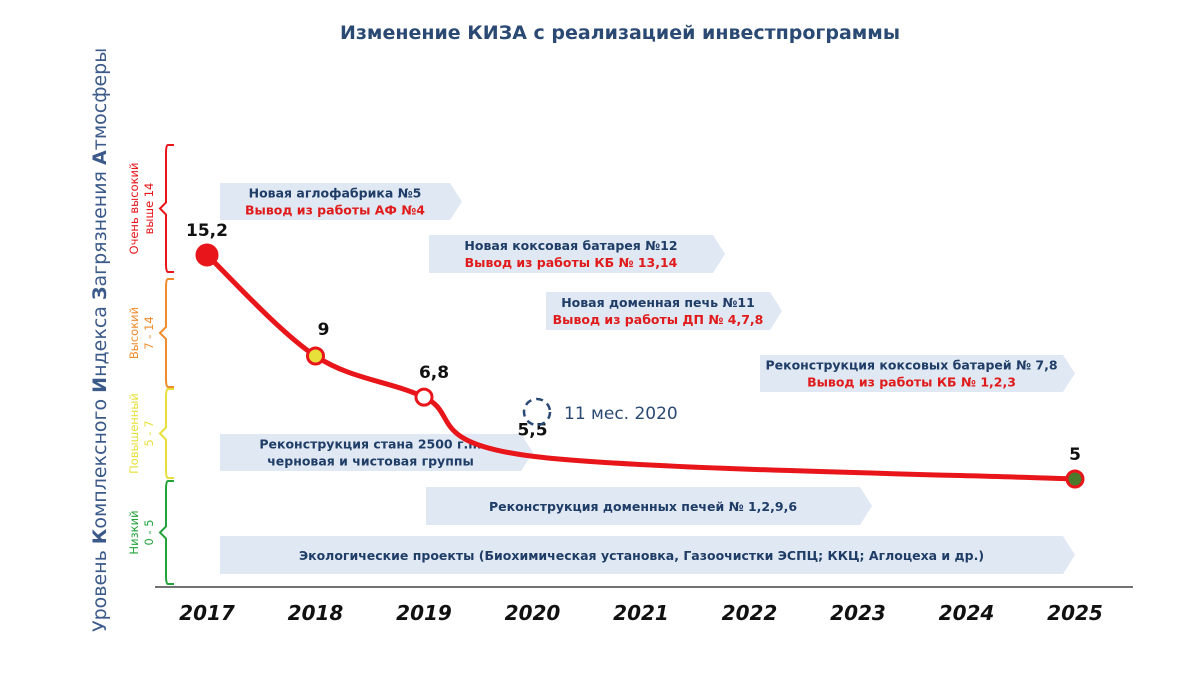 This screenshot has height=689, width=1200. Describe the element at coordinates (621, 414) in the screenshot. I see `annotation-label: 11 мес. 2020` at that location.